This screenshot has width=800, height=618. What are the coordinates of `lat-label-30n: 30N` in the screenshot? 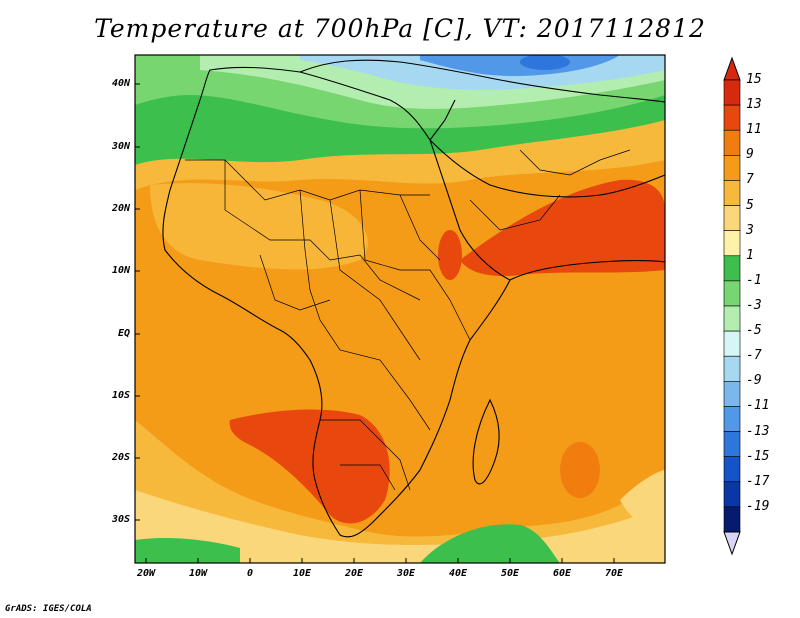 It's located at (120, 146).